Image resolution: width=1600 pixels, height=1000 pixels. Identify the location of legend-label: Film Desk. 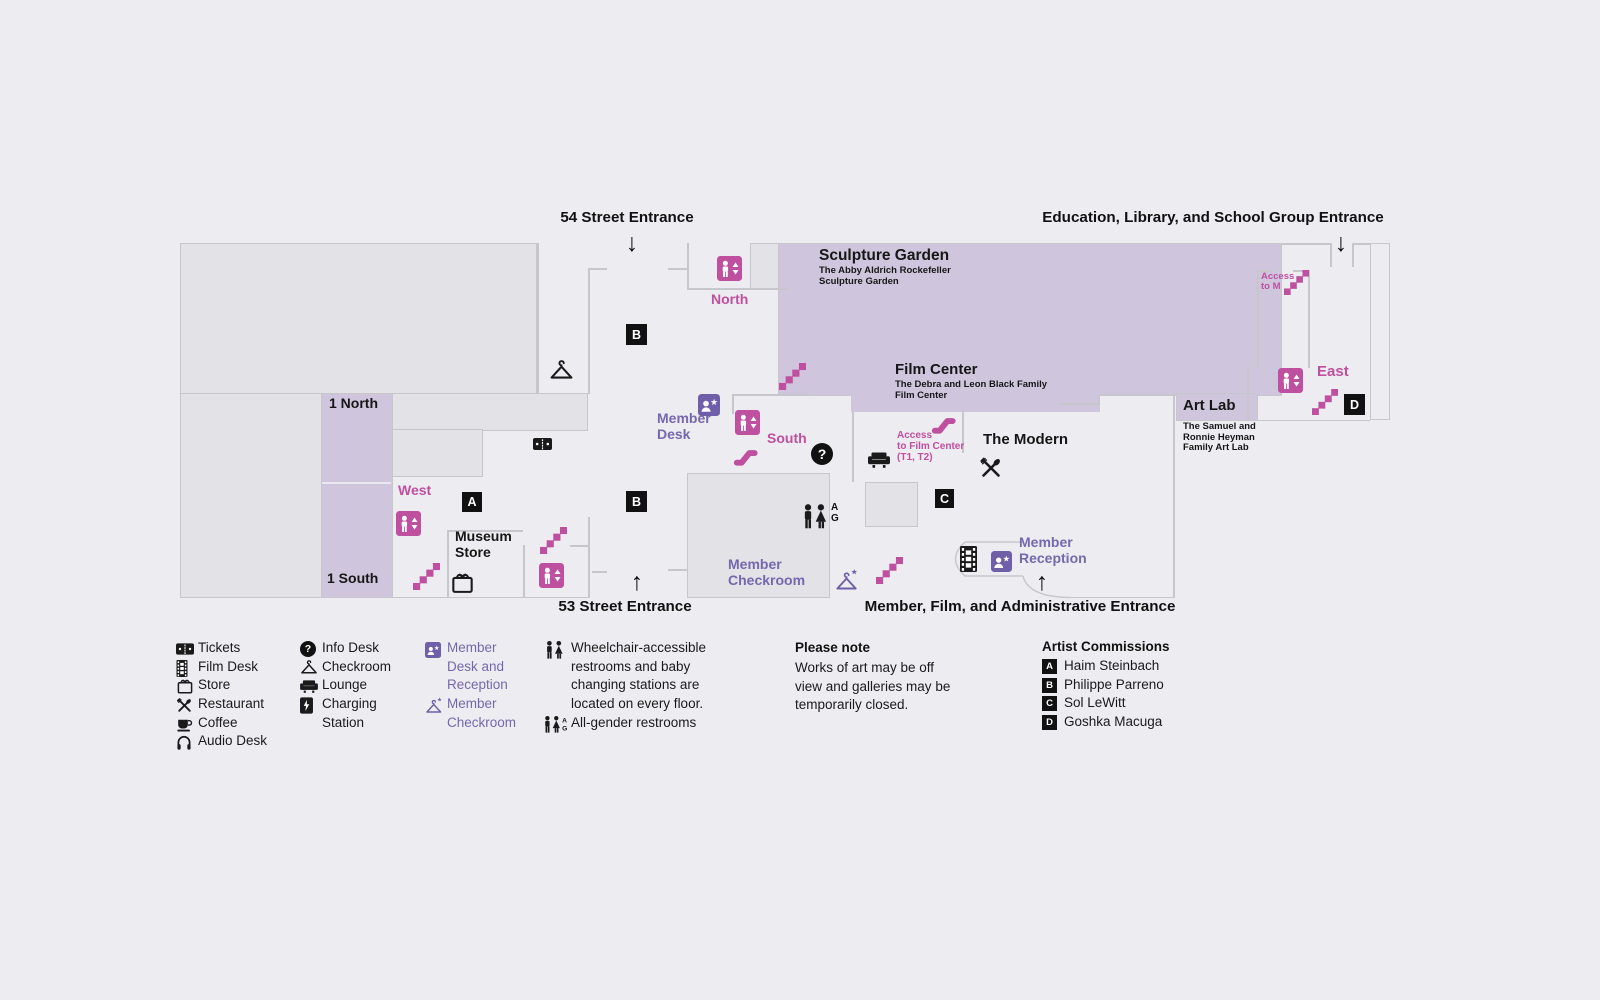
(228, 666).